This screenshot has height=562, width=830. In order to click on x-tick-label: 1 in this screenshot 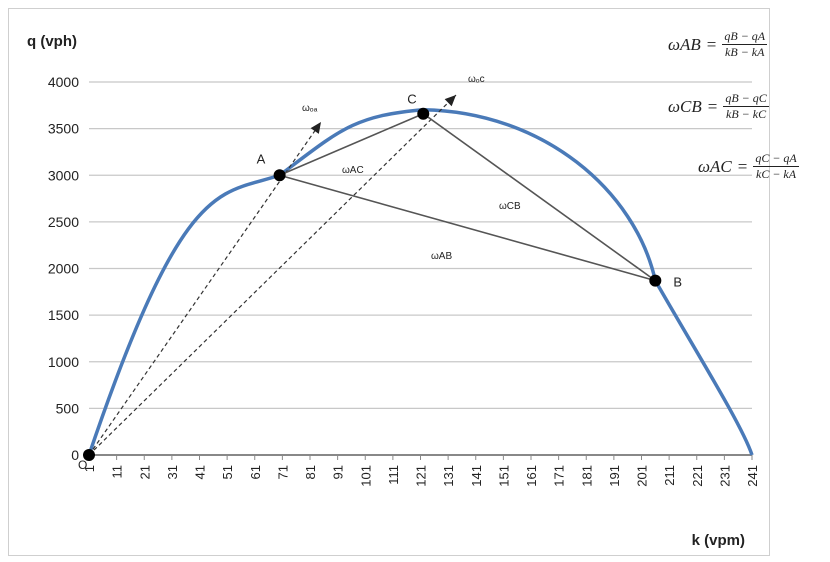, I will do `click(89, 468)`.